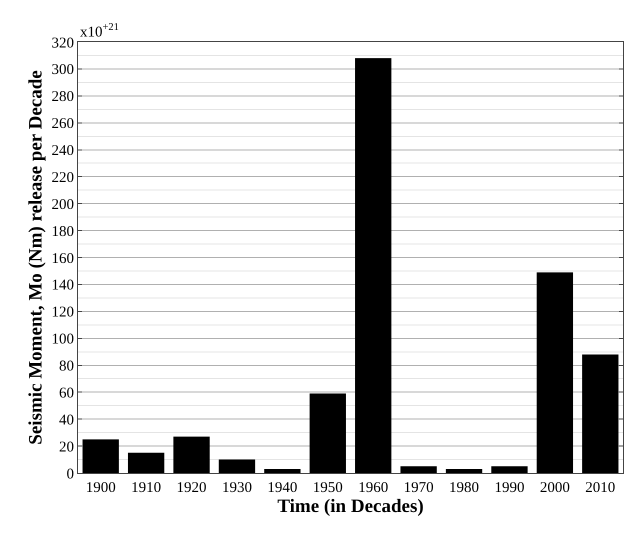 Image resolution: width=635 pixels, height=535 pixels. What do you see at coordinates (99, 31) in the screenshot?
I see `text: x10$^{+21}$` at bounding box center [99, 31].